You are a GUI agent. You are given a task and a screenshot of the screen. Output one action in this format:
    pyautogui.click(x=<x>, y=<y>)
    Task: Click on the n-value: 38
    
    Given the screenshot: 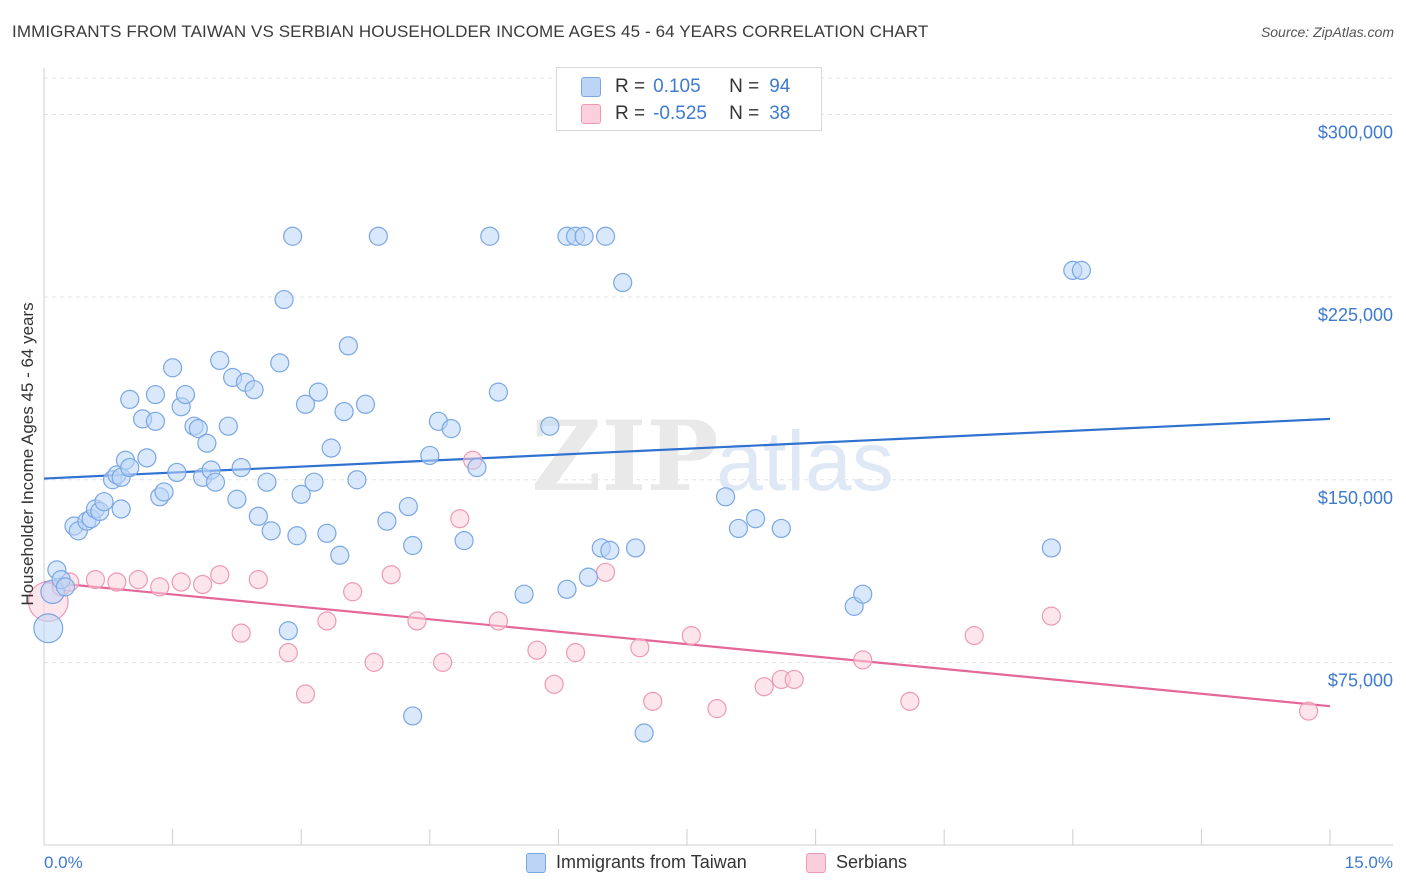 What is the action you would take?
    pyautogui.click(x=780, y=113)
    